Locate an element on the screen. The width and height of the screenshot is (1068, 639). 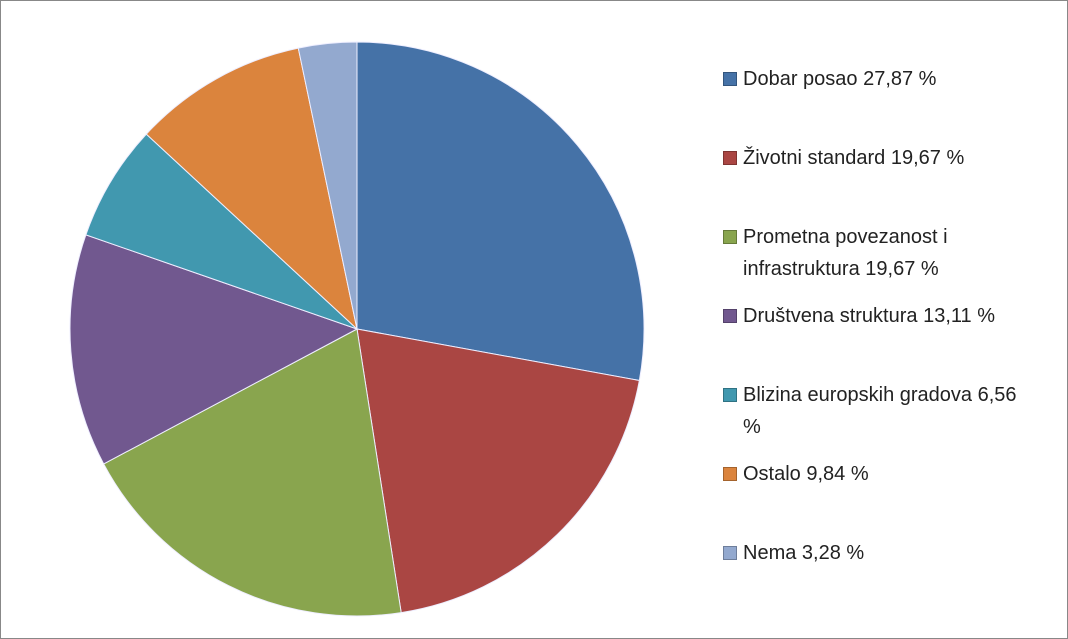
legend-label: Dobar posao 27,87 % is located at coordinates (840, 79).